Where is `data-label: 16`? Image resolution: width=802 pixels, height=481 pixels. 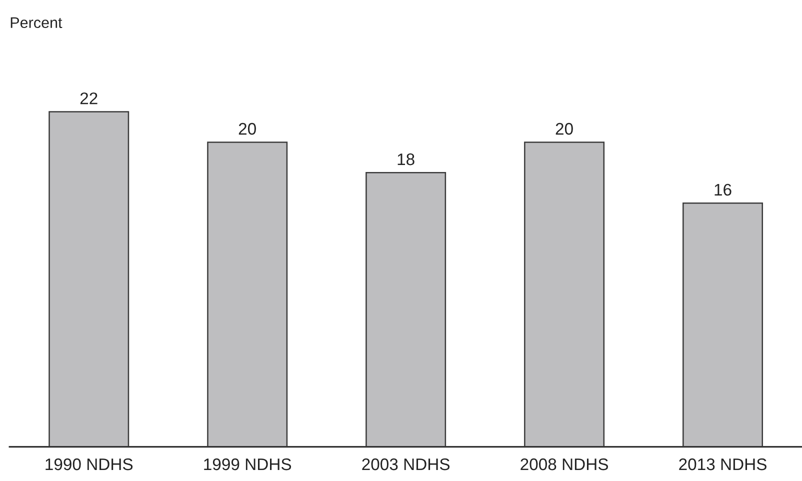 data-label: 16 is located at coordinates (723, 190).